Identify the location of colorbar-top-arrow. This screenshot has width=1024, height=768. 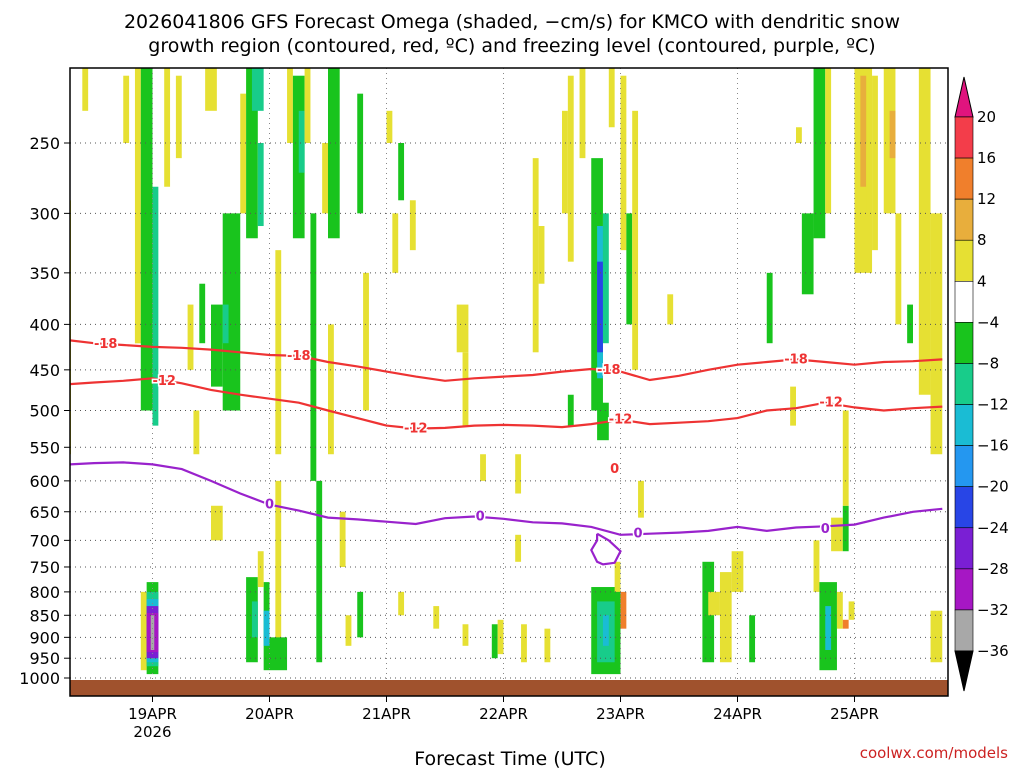
(964, 97).